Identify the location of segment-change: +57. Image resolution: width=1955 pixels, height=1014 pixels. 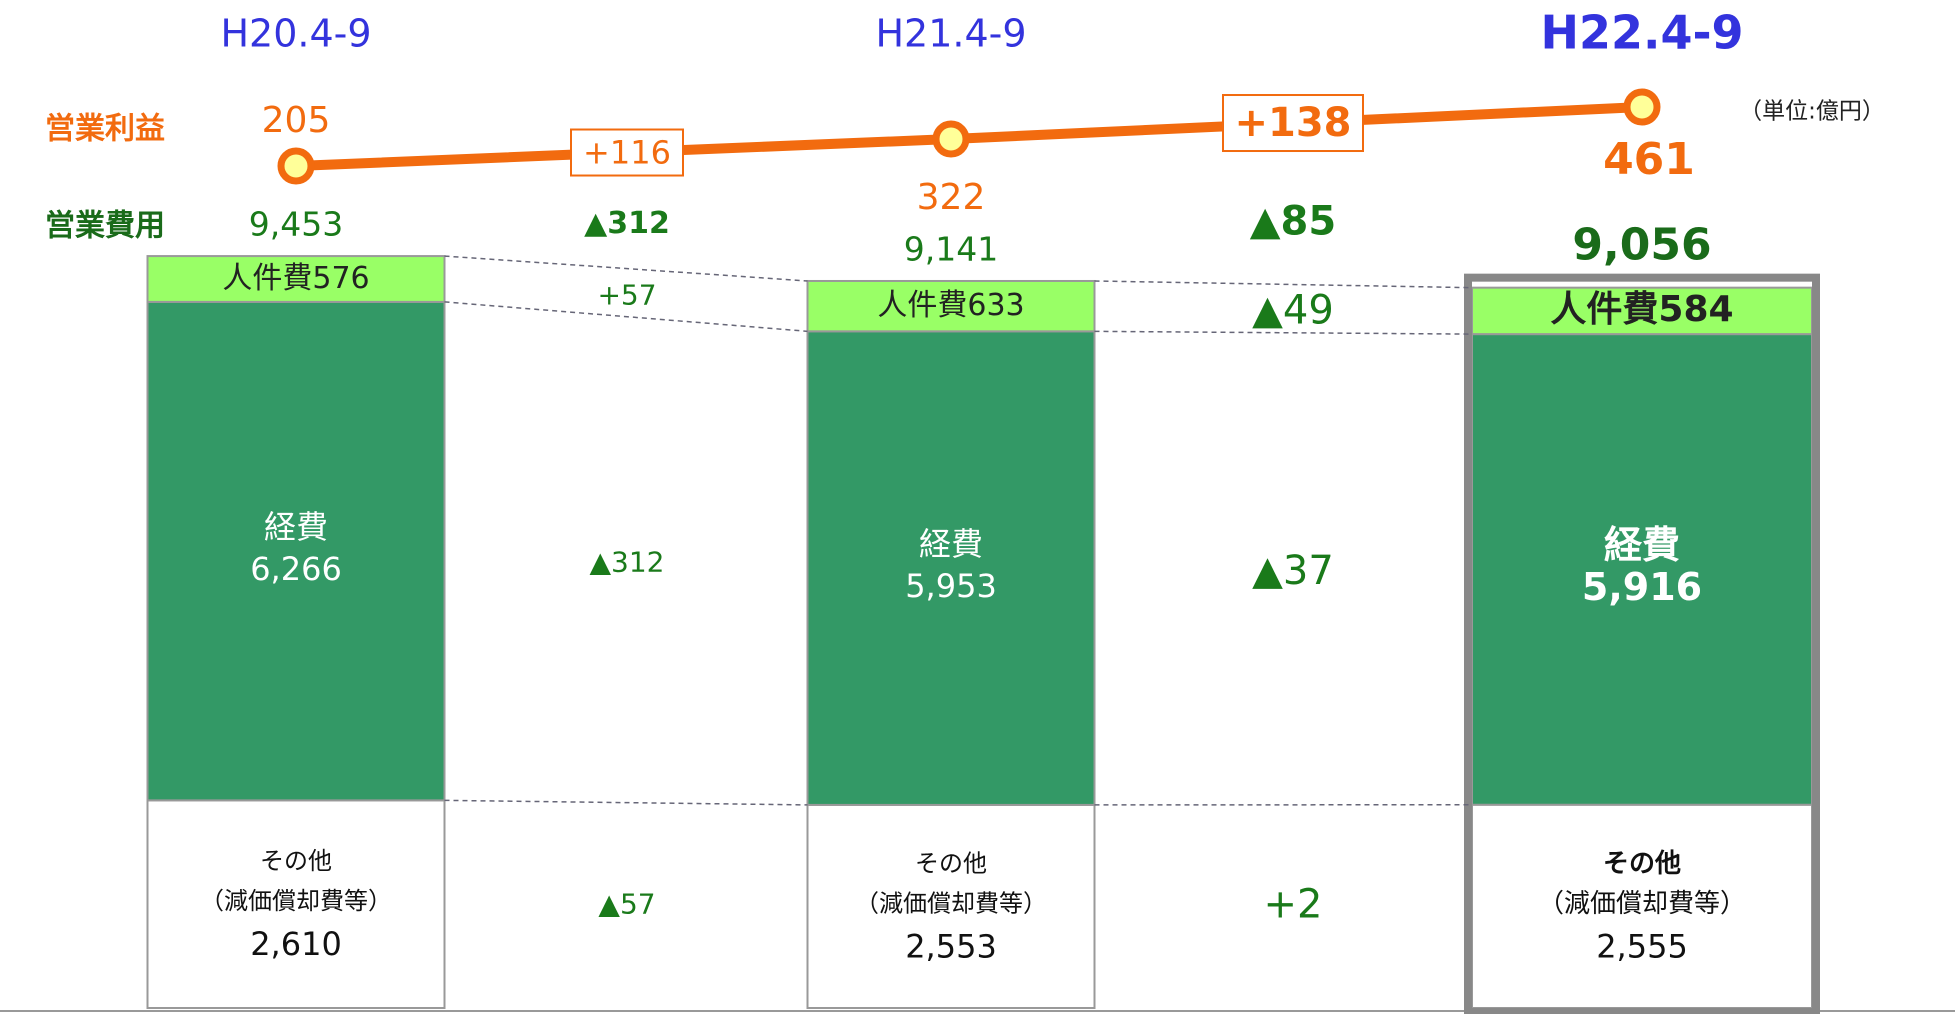
(626, 295).